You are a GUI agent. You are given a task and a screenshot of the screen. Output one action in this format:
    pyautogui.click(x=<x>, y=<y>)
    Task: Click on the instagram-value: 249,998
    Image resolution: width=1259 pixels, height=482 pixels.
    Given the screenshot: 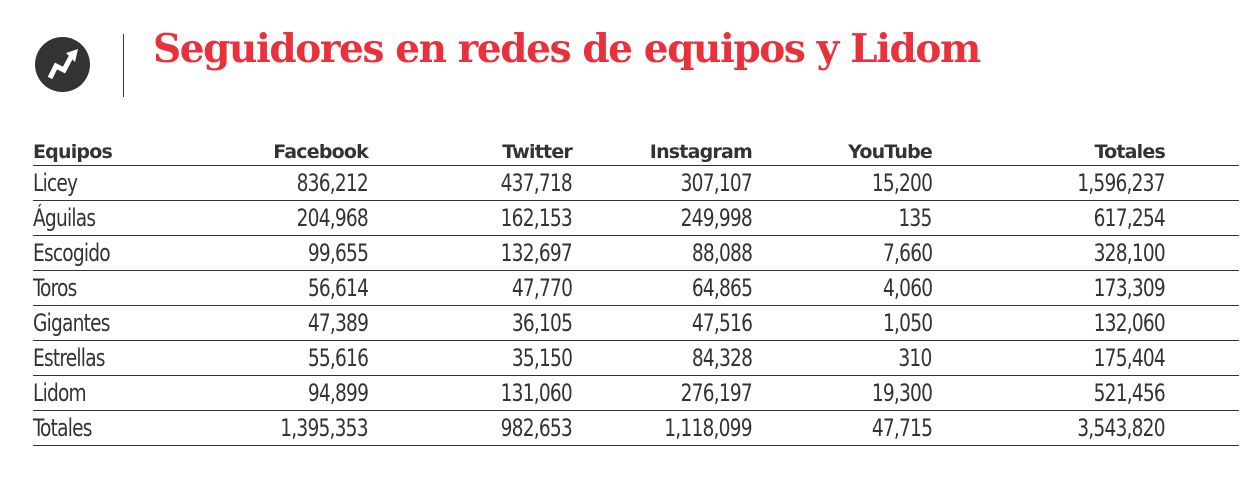 What is the action you would take?
    pyautogui.click(x=716, y=218)
    